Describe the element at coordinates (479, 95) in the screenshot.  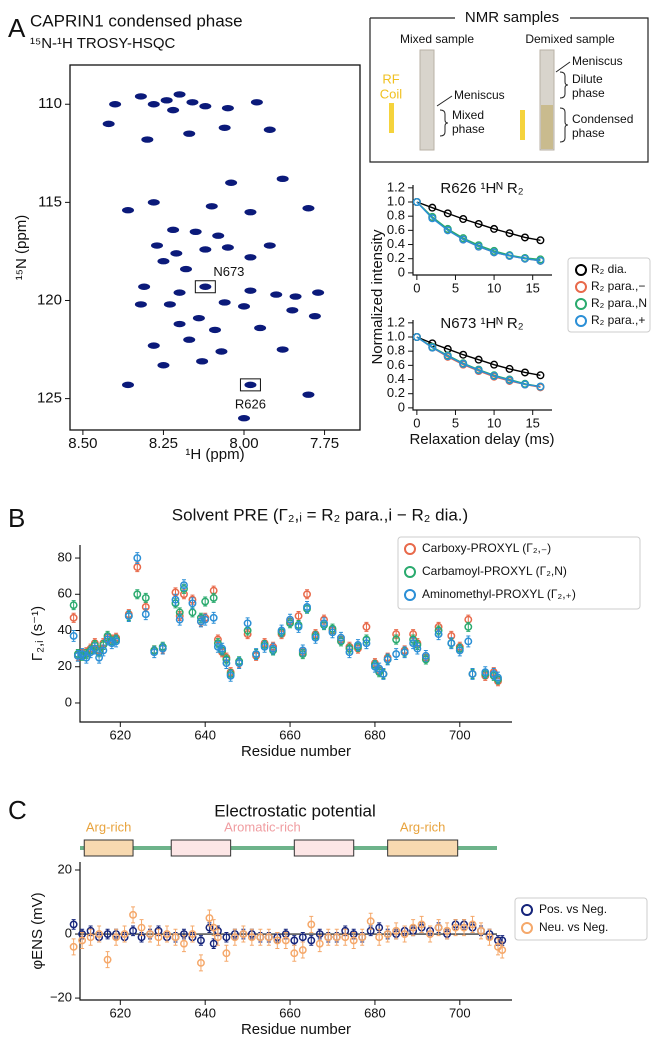
I see `meniscus-label: Meniscus` at that location.